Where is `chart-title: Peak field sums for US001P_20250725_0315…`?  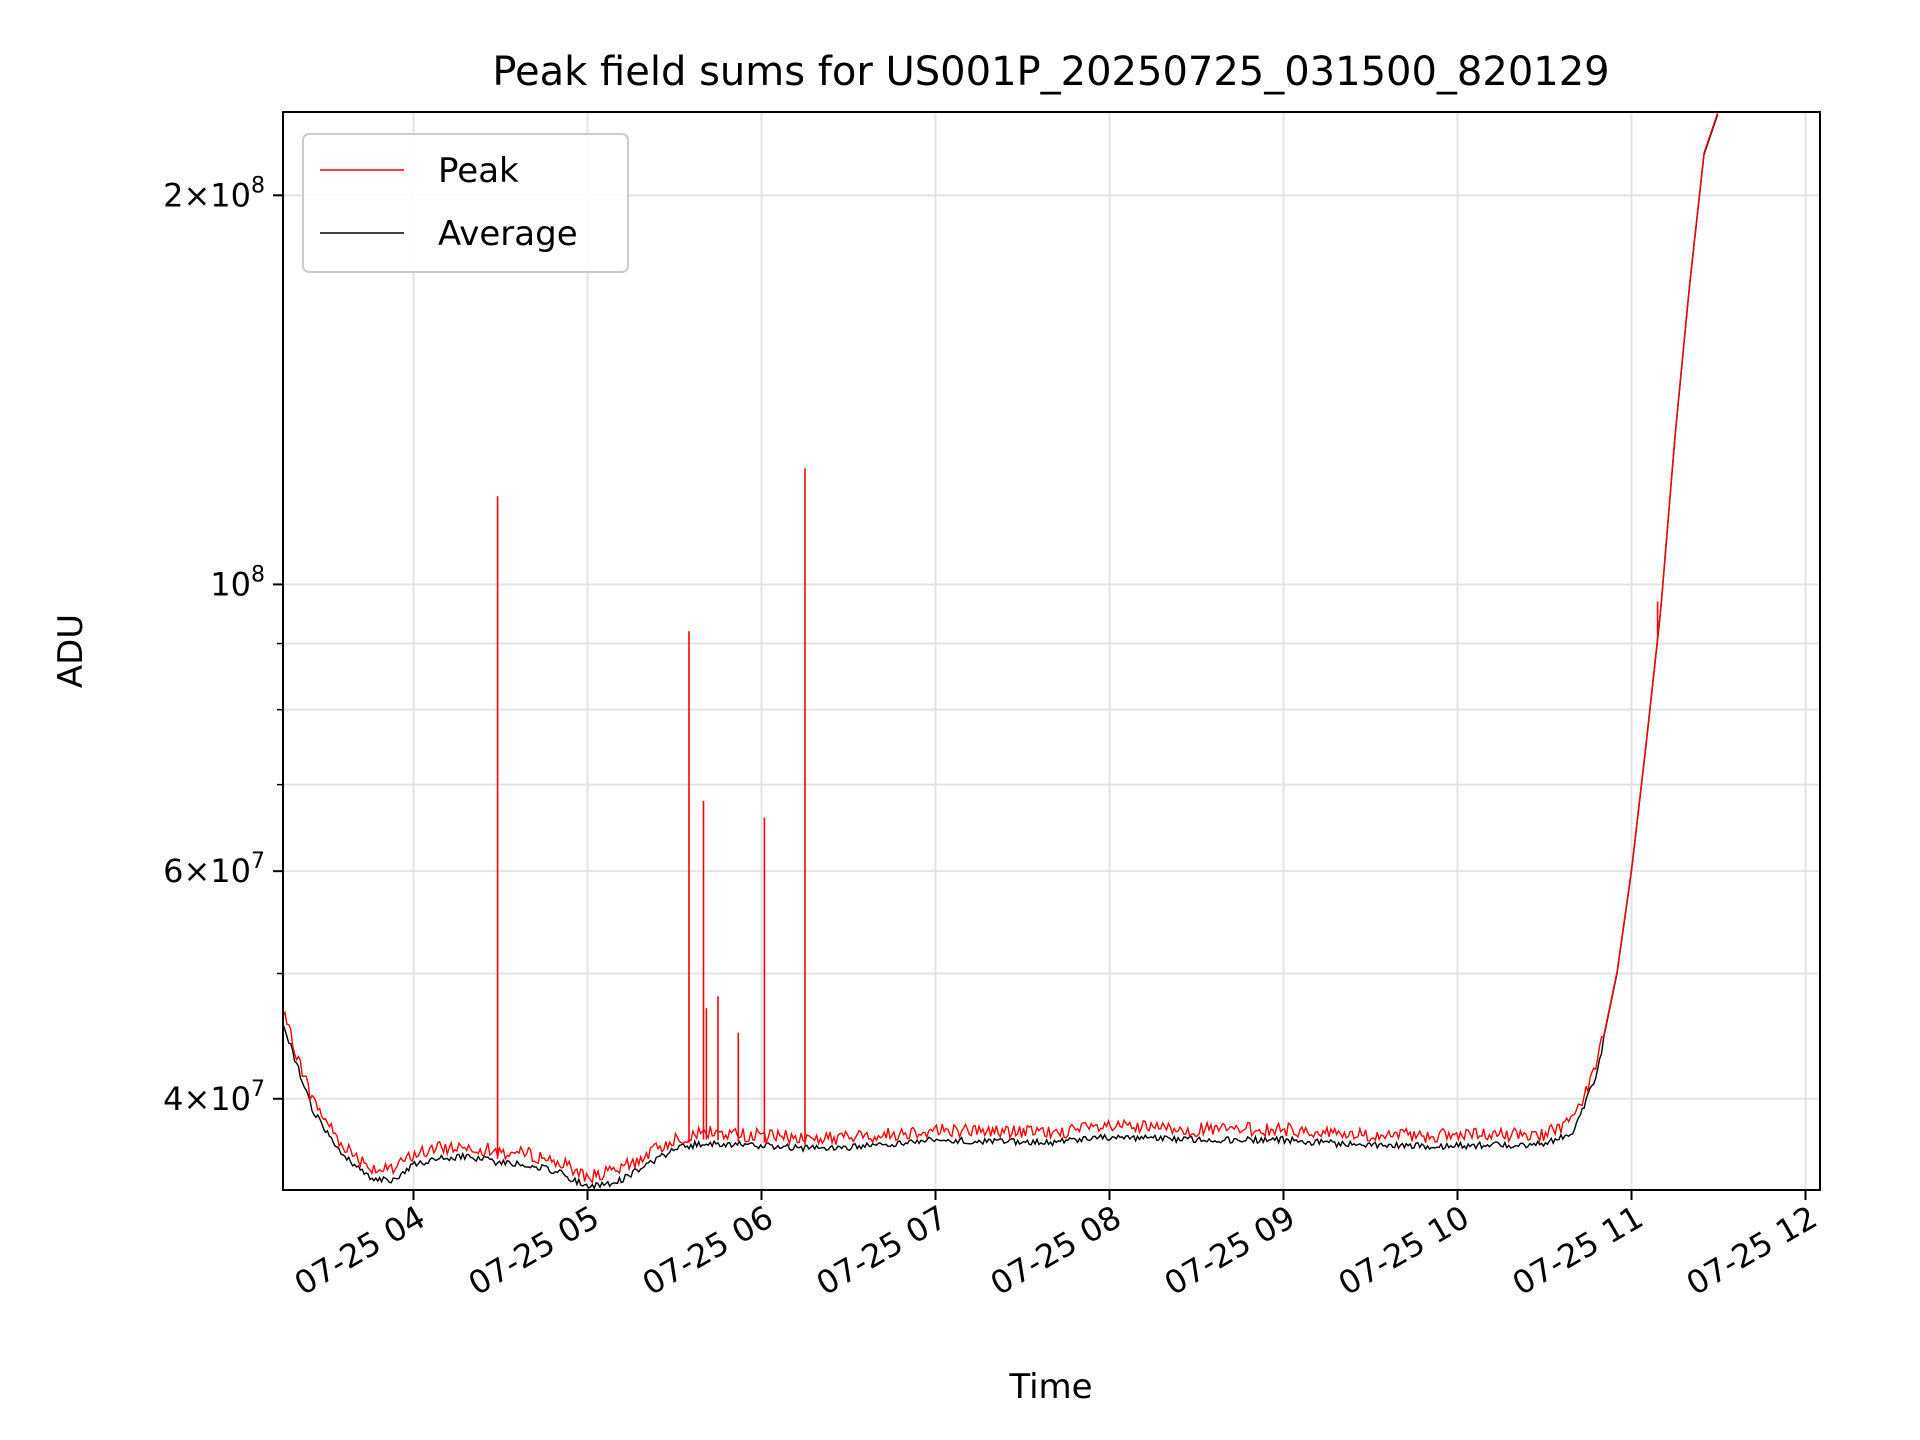 chart-title: Peak field sums for US001P_20250725_0315… is located at coordinates (1050, 72).